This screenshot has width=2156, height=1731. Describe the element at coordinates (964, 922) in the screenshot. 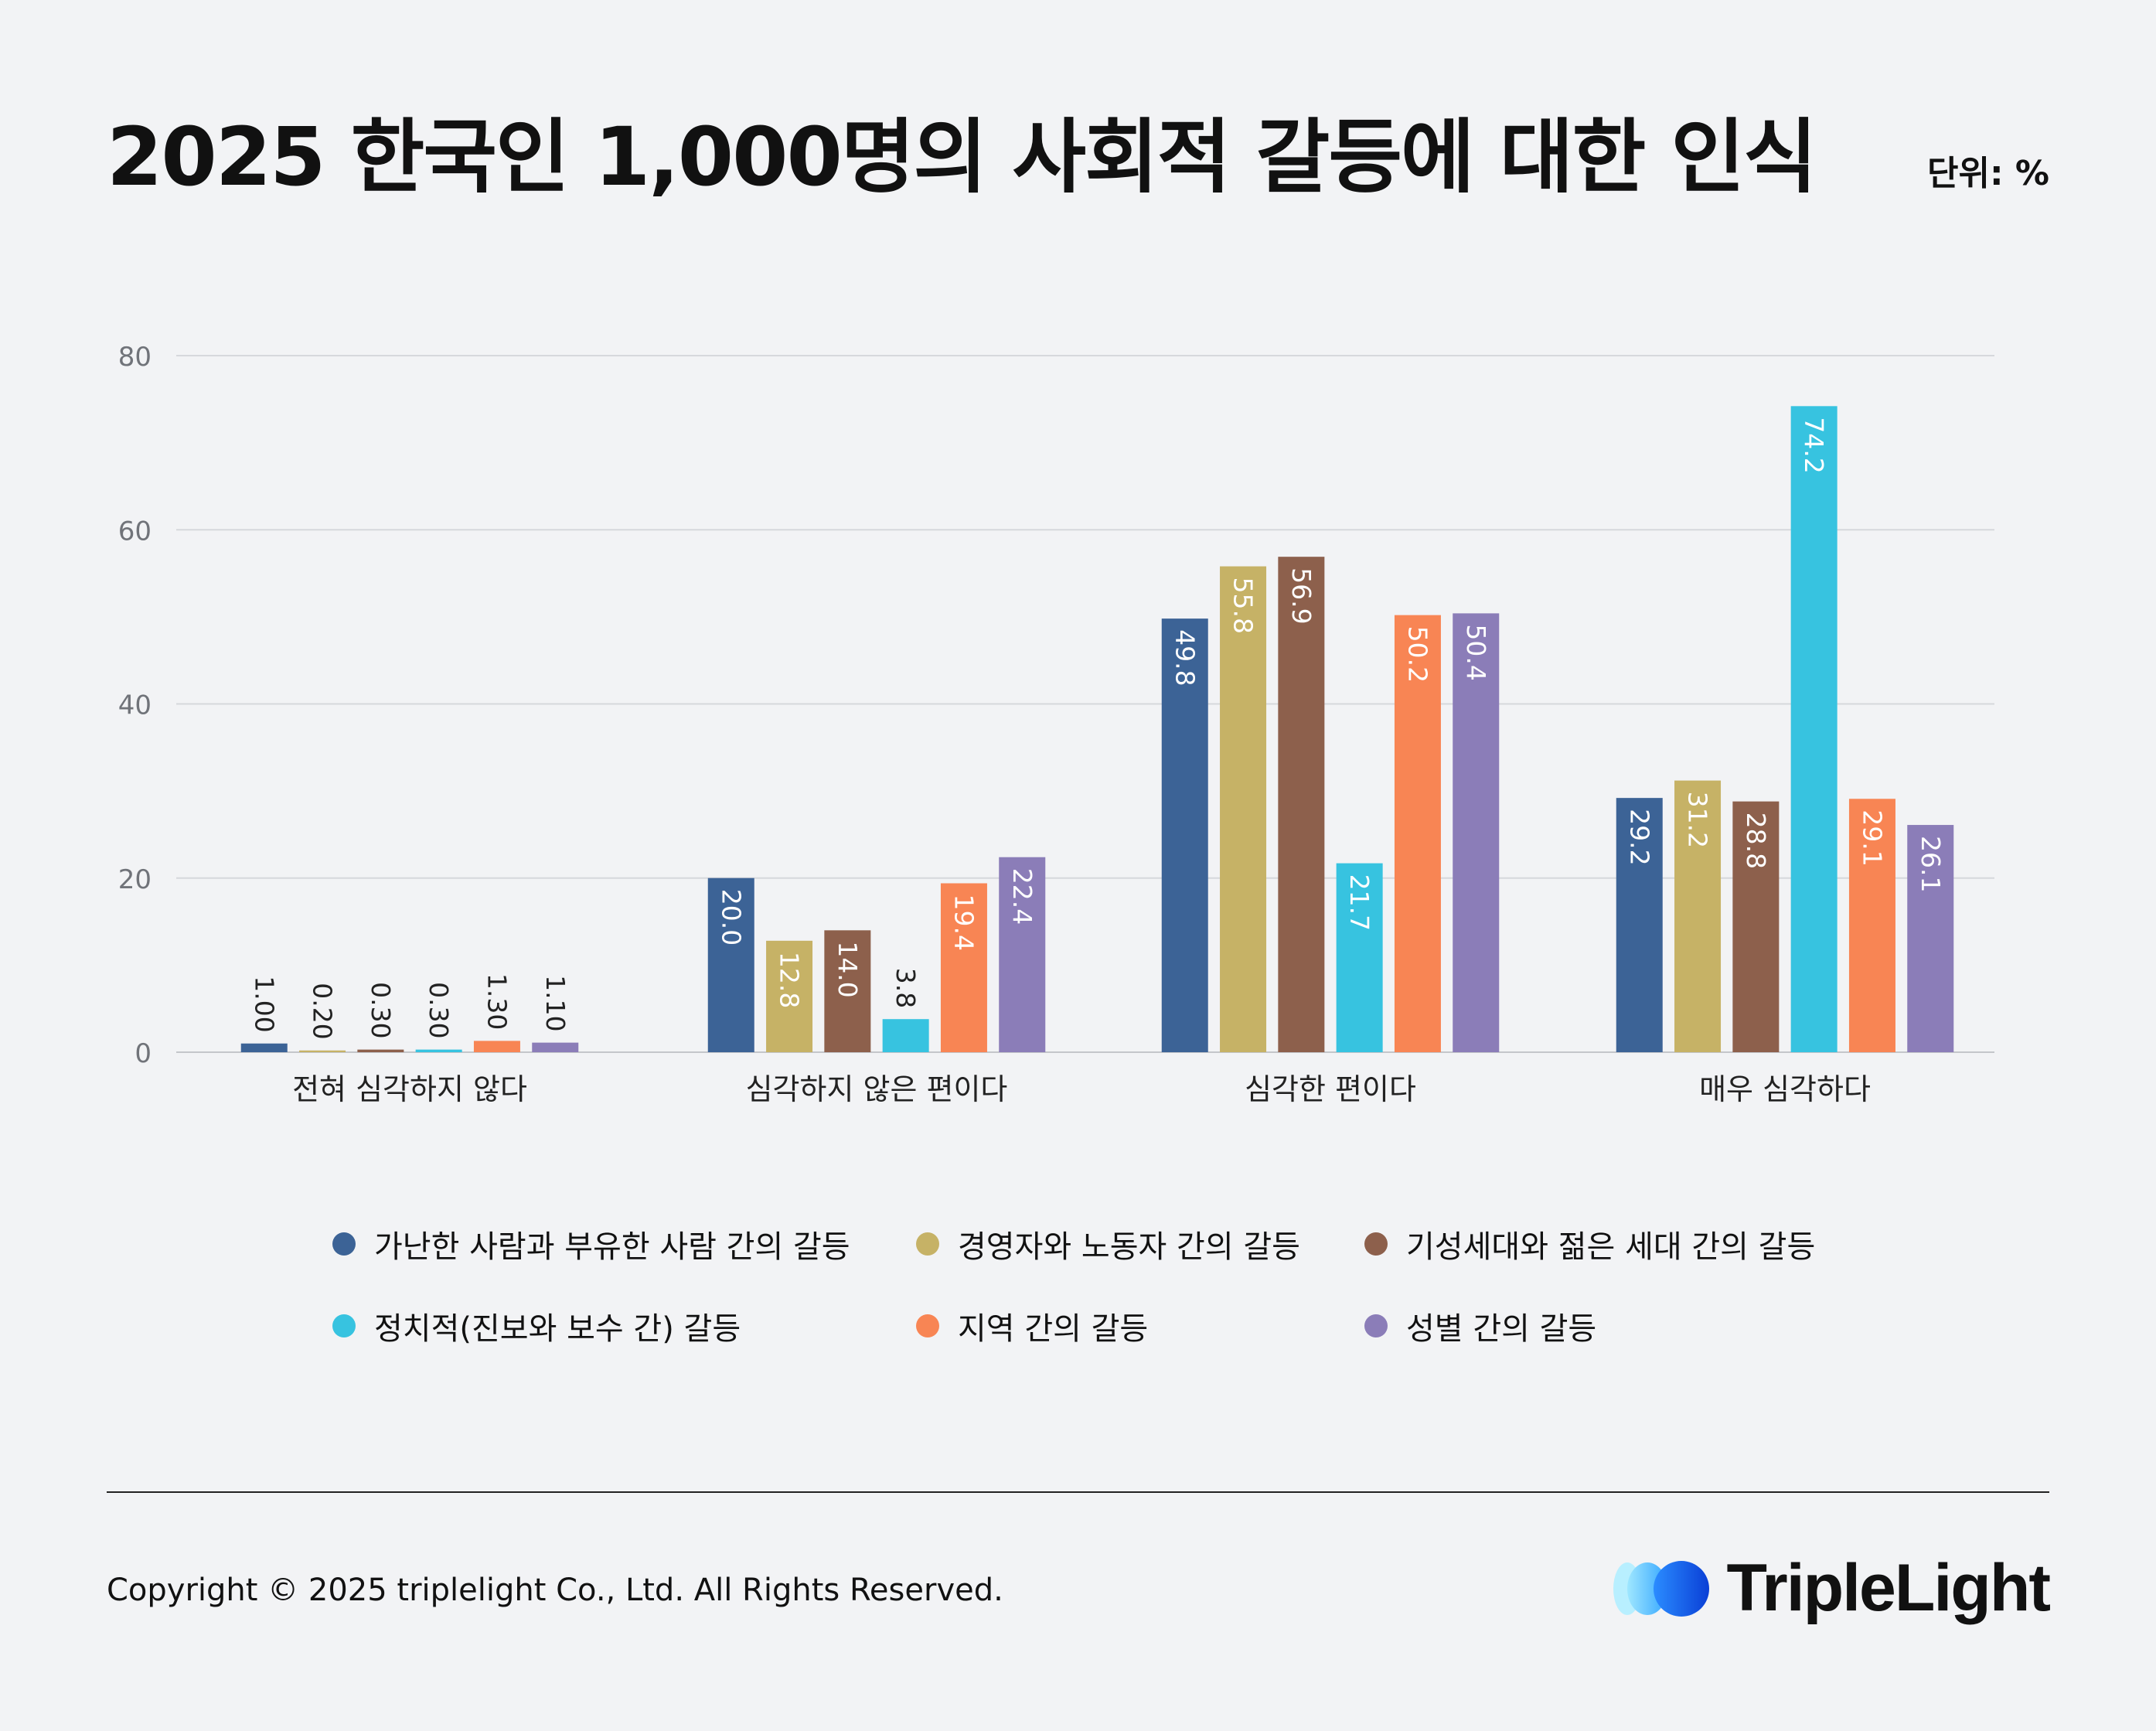

I see `data-label: 19.4` at that location.